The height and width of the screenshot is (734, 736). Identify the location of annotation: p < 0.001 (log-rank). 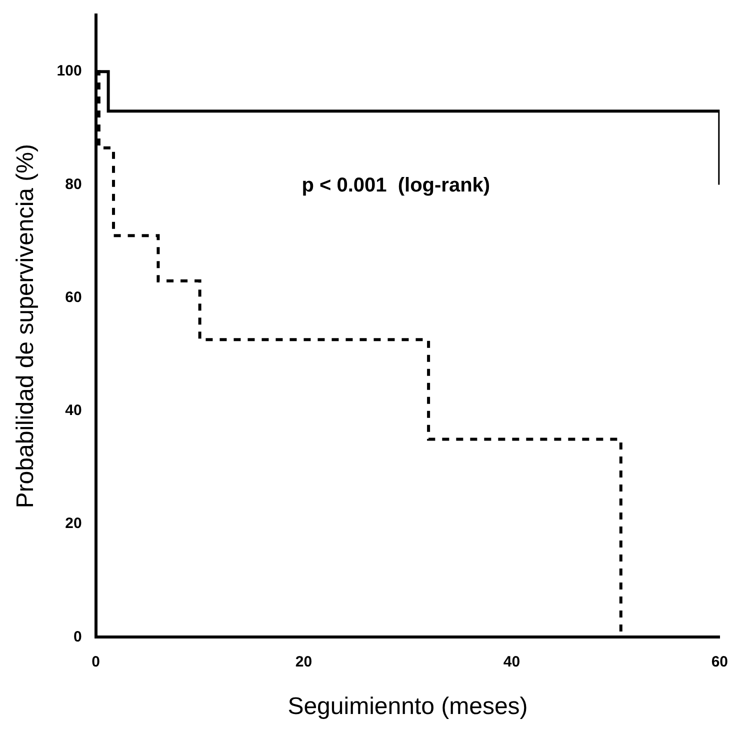
(396, 185).